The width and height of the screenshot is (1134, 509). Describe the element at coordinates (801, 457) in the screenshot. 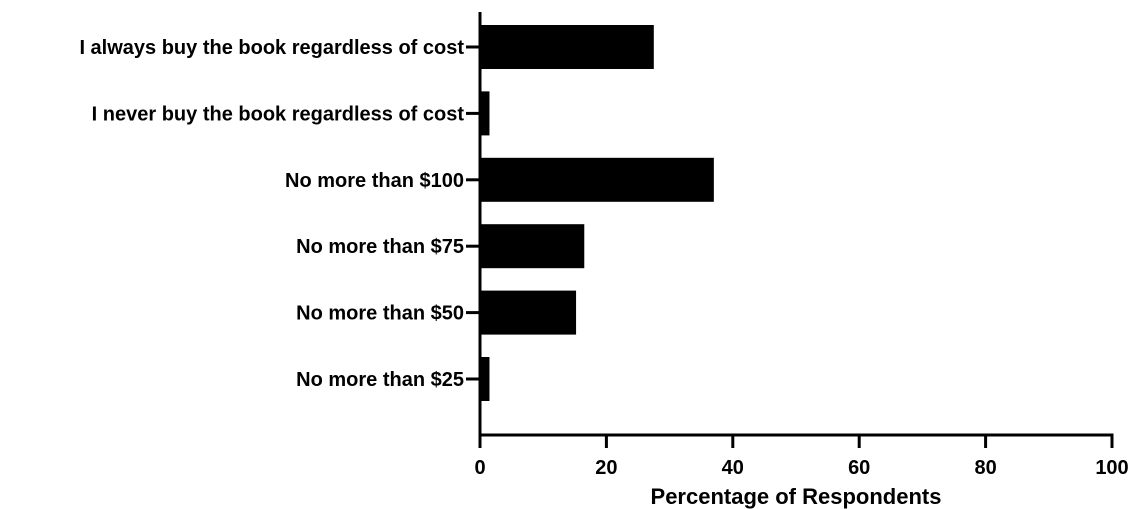

I see `x-axis-ticks: 0 20 40 60 80 100` at that location.